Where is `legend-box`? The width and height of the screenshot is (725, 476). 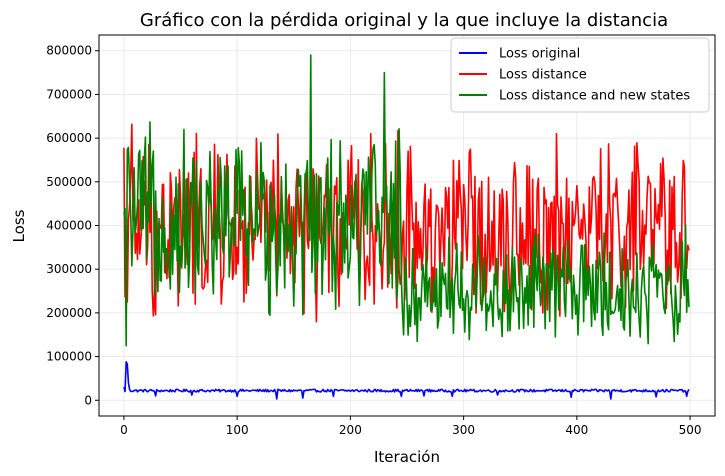 legend-box is located at coordinates (580, 75).